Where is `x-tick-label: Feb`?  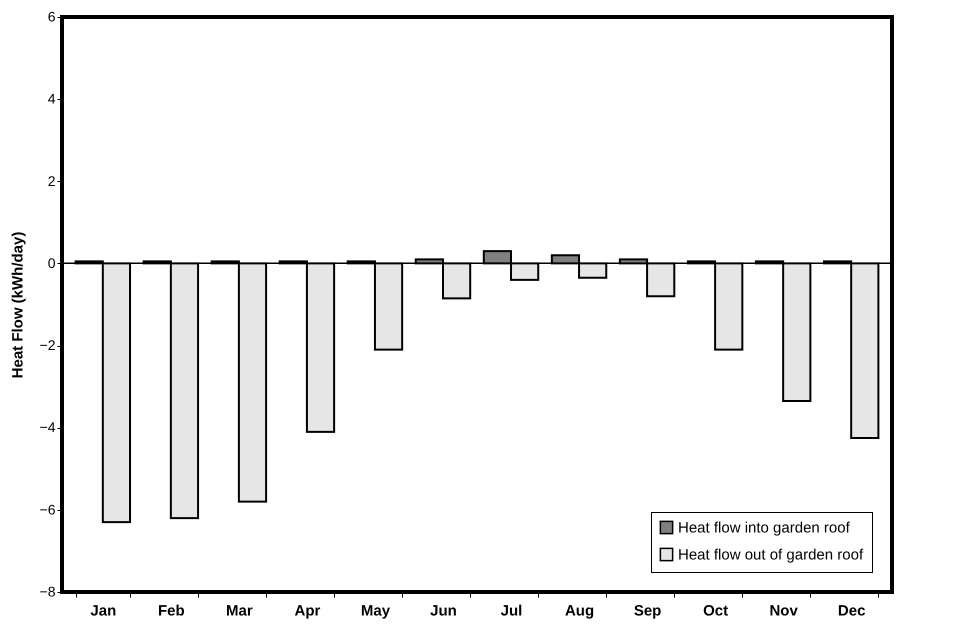
x-tick-label: Feb is located at coordinates (171, 611).